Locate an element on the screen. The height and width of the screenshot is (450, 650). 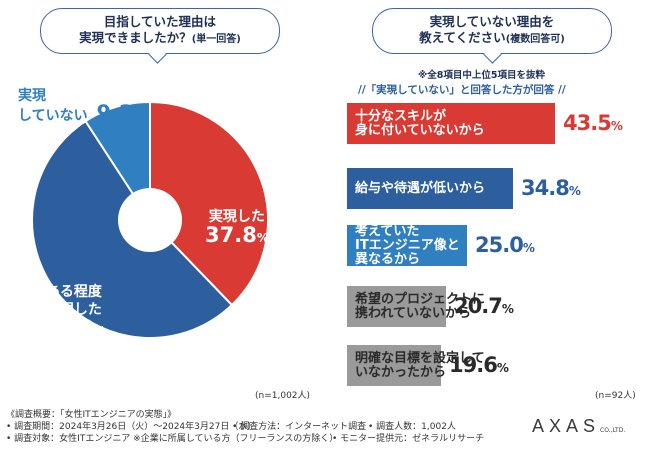
company-logo: AXAS CO.,LTD. is located at coordinates (578, 426).